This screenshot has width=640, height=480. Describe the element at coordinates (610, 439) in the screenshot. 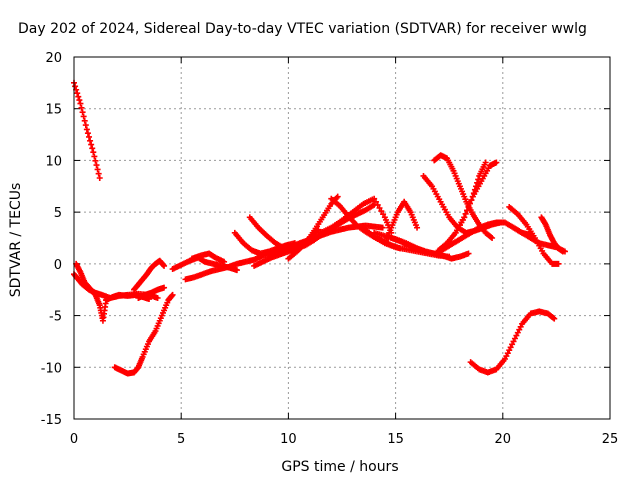

I see `x-tick-label: 25` at that location.